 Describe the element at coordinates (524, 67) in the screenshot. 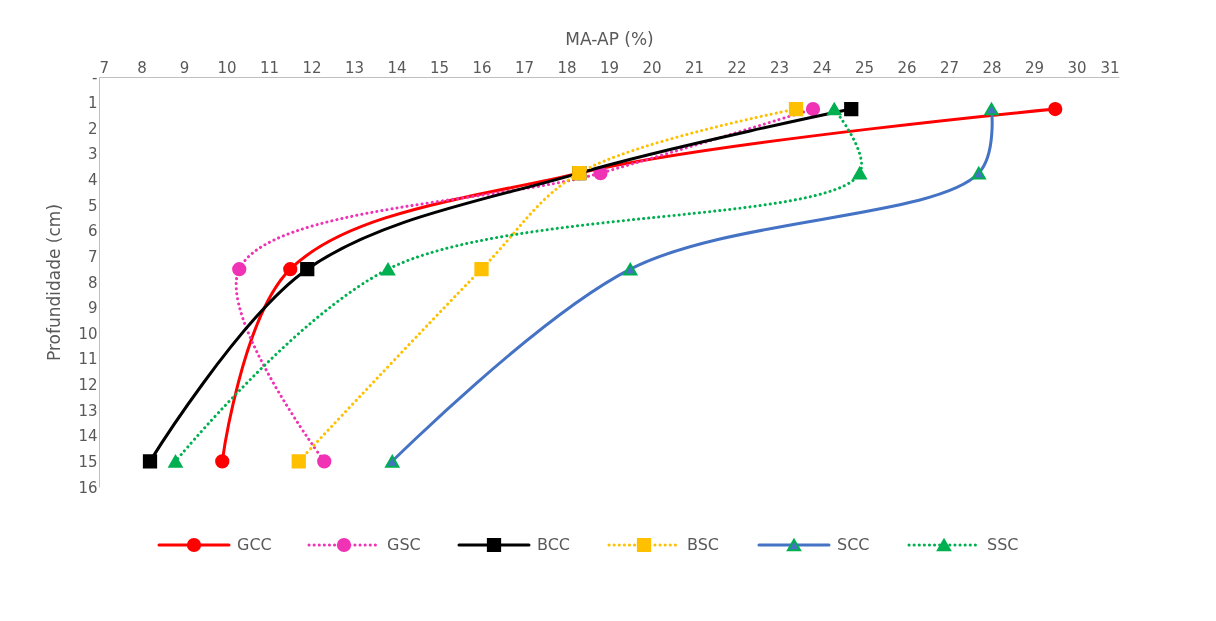

I see `x-tick-label: 17` at that location.